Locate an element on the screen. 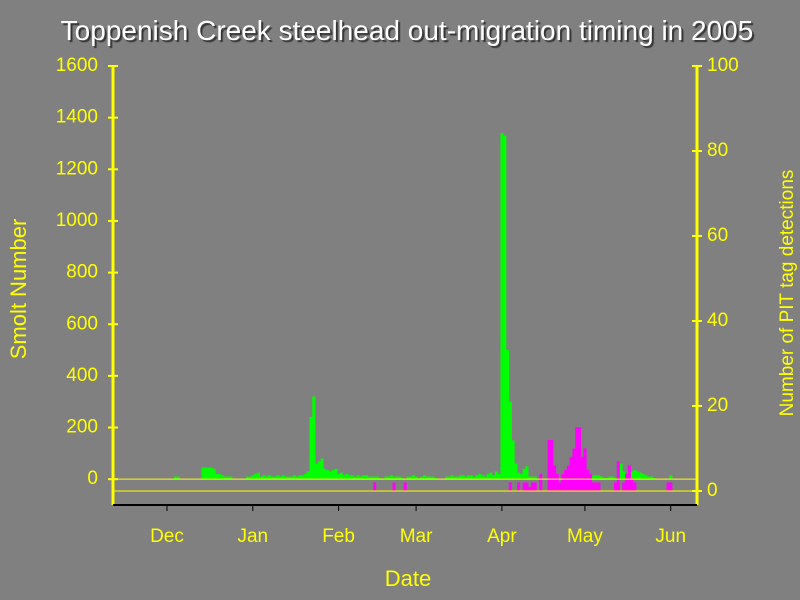 This screenshot has width=800, height=600. y2-tick-label: 40 is located at coordinates (717, 320).